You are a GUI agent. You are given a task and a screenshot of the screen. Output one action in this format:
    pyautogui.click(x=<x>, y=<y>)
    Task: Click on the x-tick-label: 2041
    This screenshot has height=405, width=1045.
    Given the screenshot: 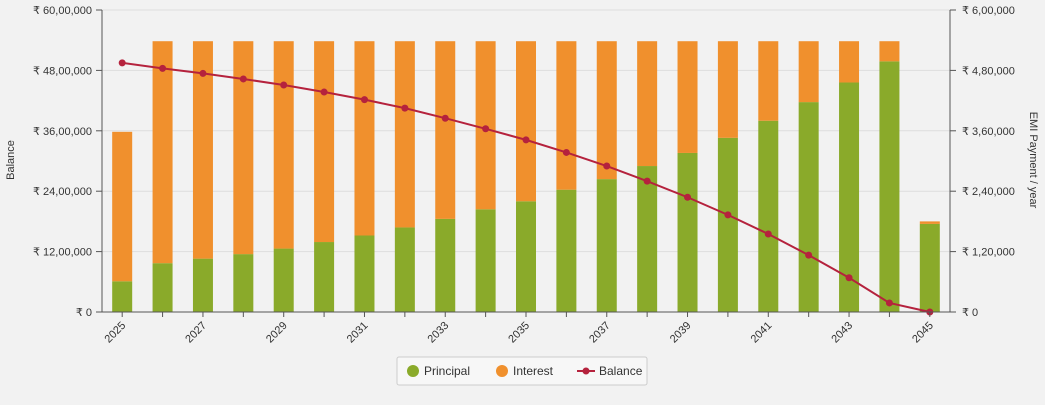 What is the action you would take?
    pyautogui.click(x=762, y=333)
    